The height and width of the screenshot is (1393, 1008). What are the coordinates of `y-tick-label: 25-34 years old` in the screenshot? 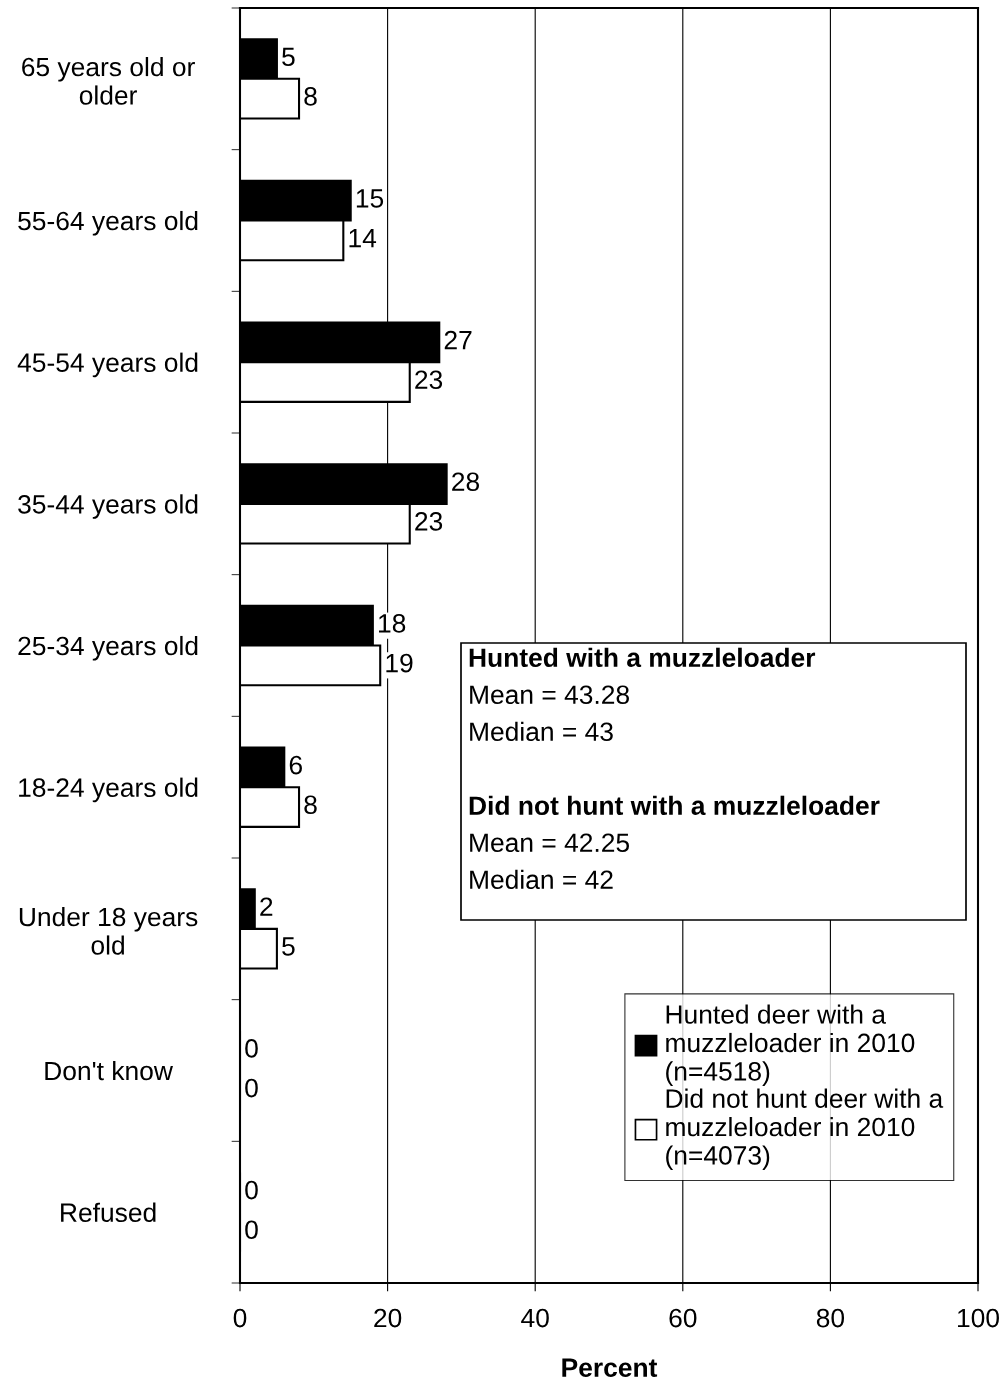 It's located at (108, 648).